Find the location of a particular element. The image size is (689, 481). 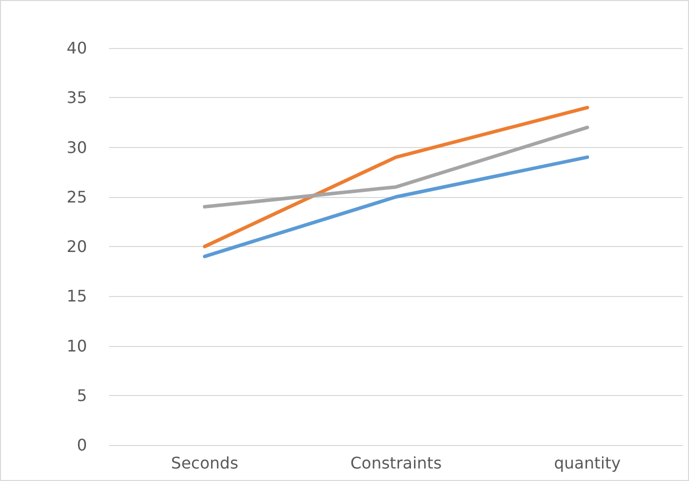

y-tick-label: 0 is located at coordinates (81, 445).